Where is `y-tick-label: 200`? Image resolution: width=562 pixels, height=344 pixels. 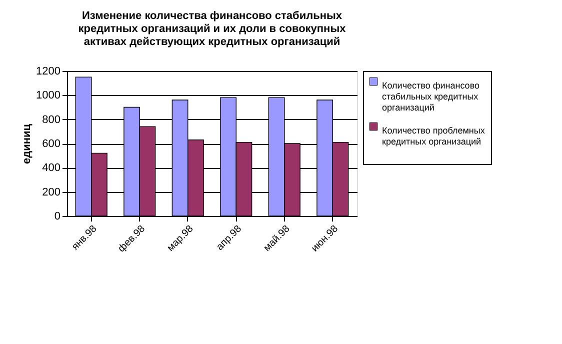
y-tick-label: 200 is located at coordinates (51, 192).